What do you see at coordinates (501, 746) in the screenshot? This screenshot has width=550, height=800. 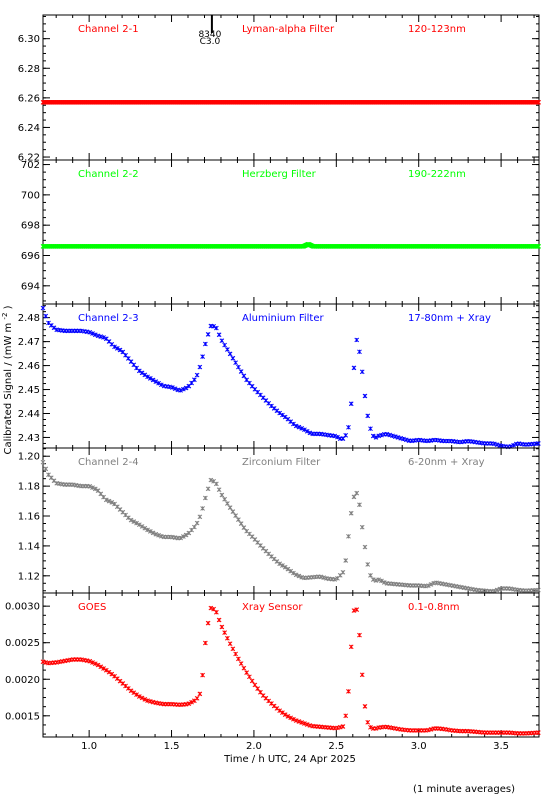 I see `x-tick-label: 3.5` at bounding box center [501, 746].